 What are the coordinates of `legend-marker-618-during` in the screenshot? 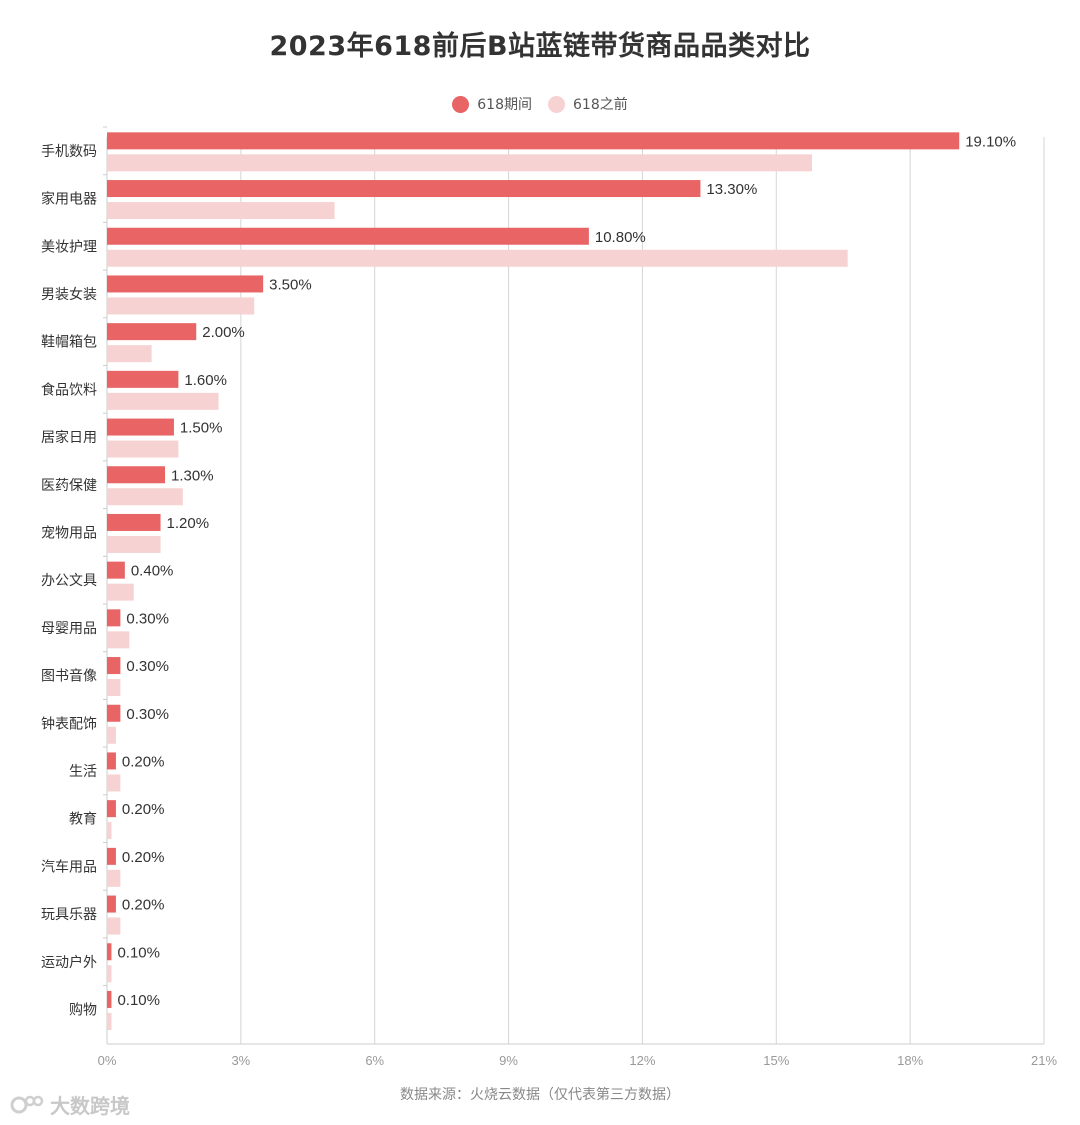 It's located at (461, 104).